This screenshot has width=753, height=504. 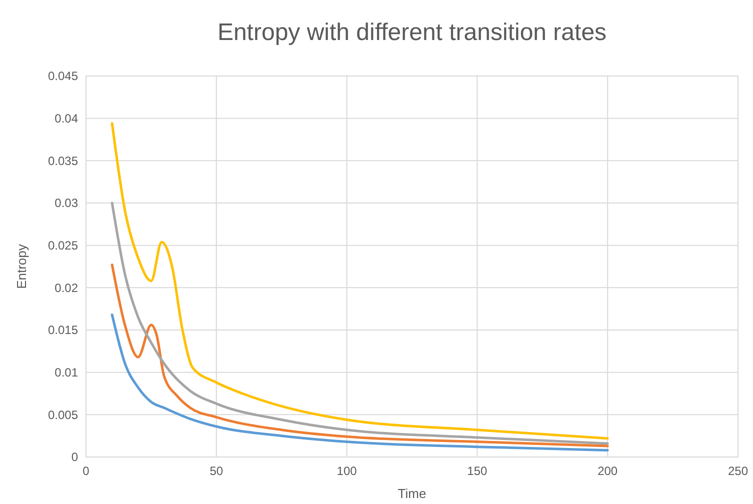 I want to click on x-tick-label: 150, so click(x=477, y=471).